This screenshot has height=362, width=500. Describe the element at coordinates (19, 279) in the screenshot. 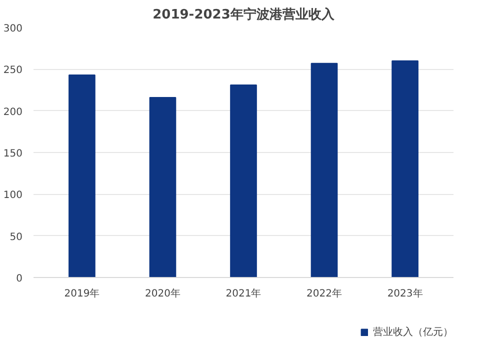

I see `y-tick-label: 0` at that location.